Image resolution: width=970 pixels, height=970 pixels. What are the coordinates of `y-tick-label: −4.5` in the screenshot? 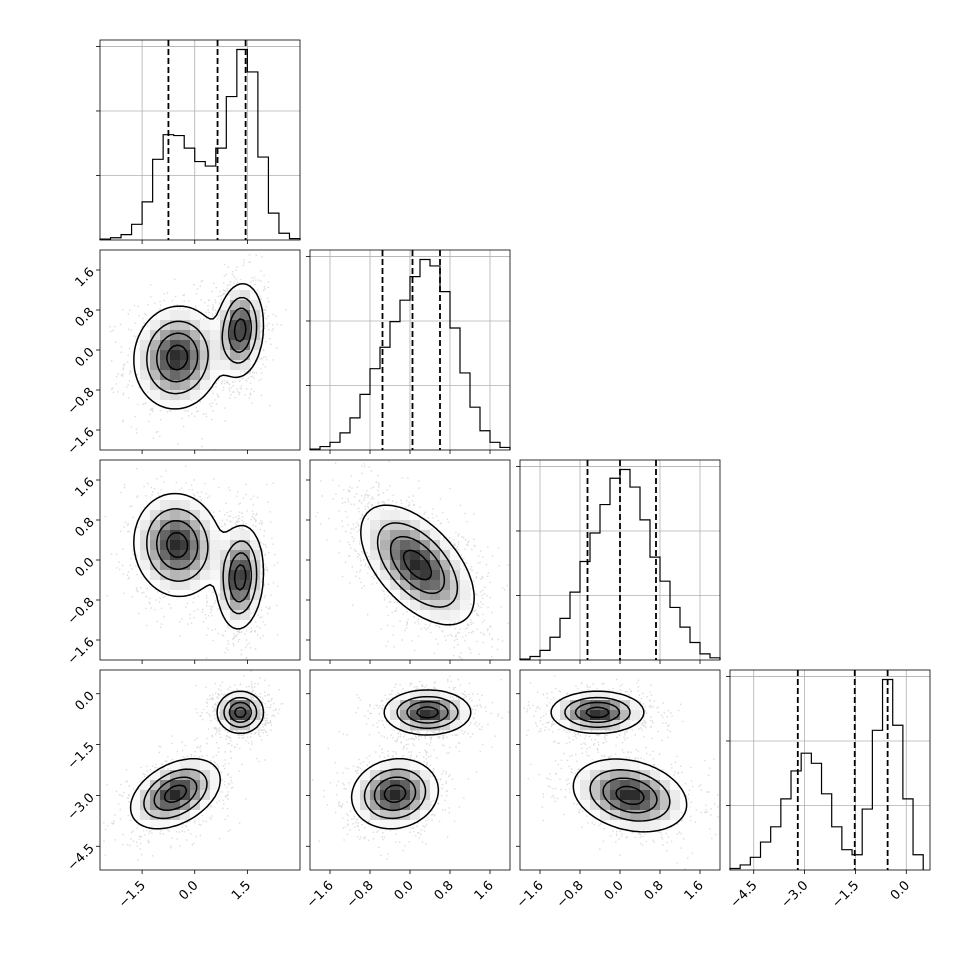 It's located at (81, 857).